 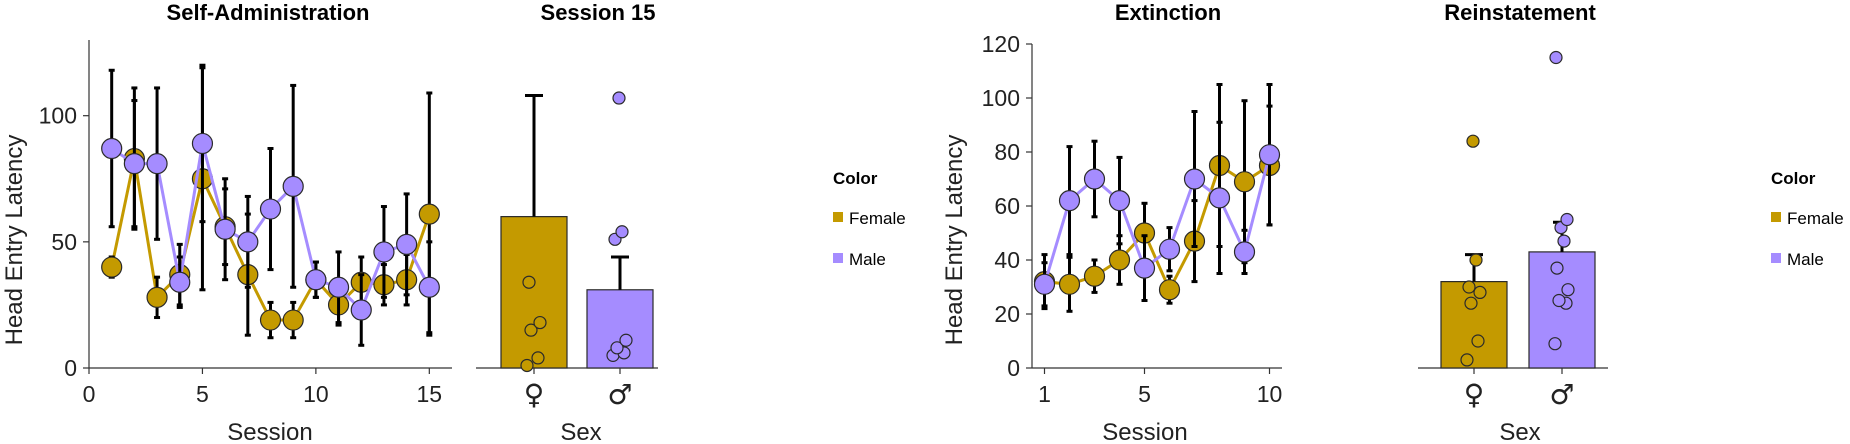 What do you see at coordinates (70, 368) in the screenshot?
I see `y-tick-label: 0` at bounding box center [70, 368].